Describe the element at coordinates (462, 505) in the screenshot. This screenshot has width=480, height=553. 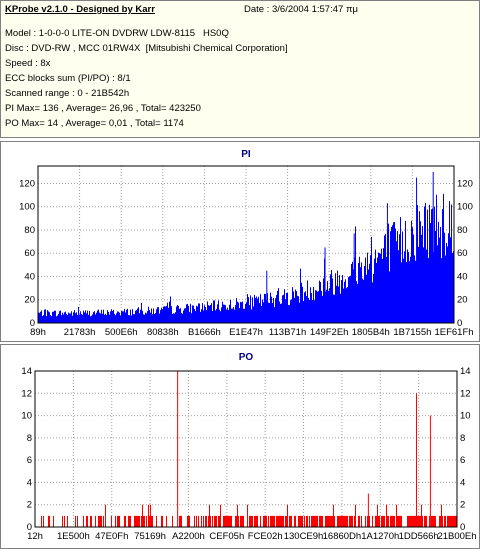
I see `y-tick-label-right: 2` at that location.